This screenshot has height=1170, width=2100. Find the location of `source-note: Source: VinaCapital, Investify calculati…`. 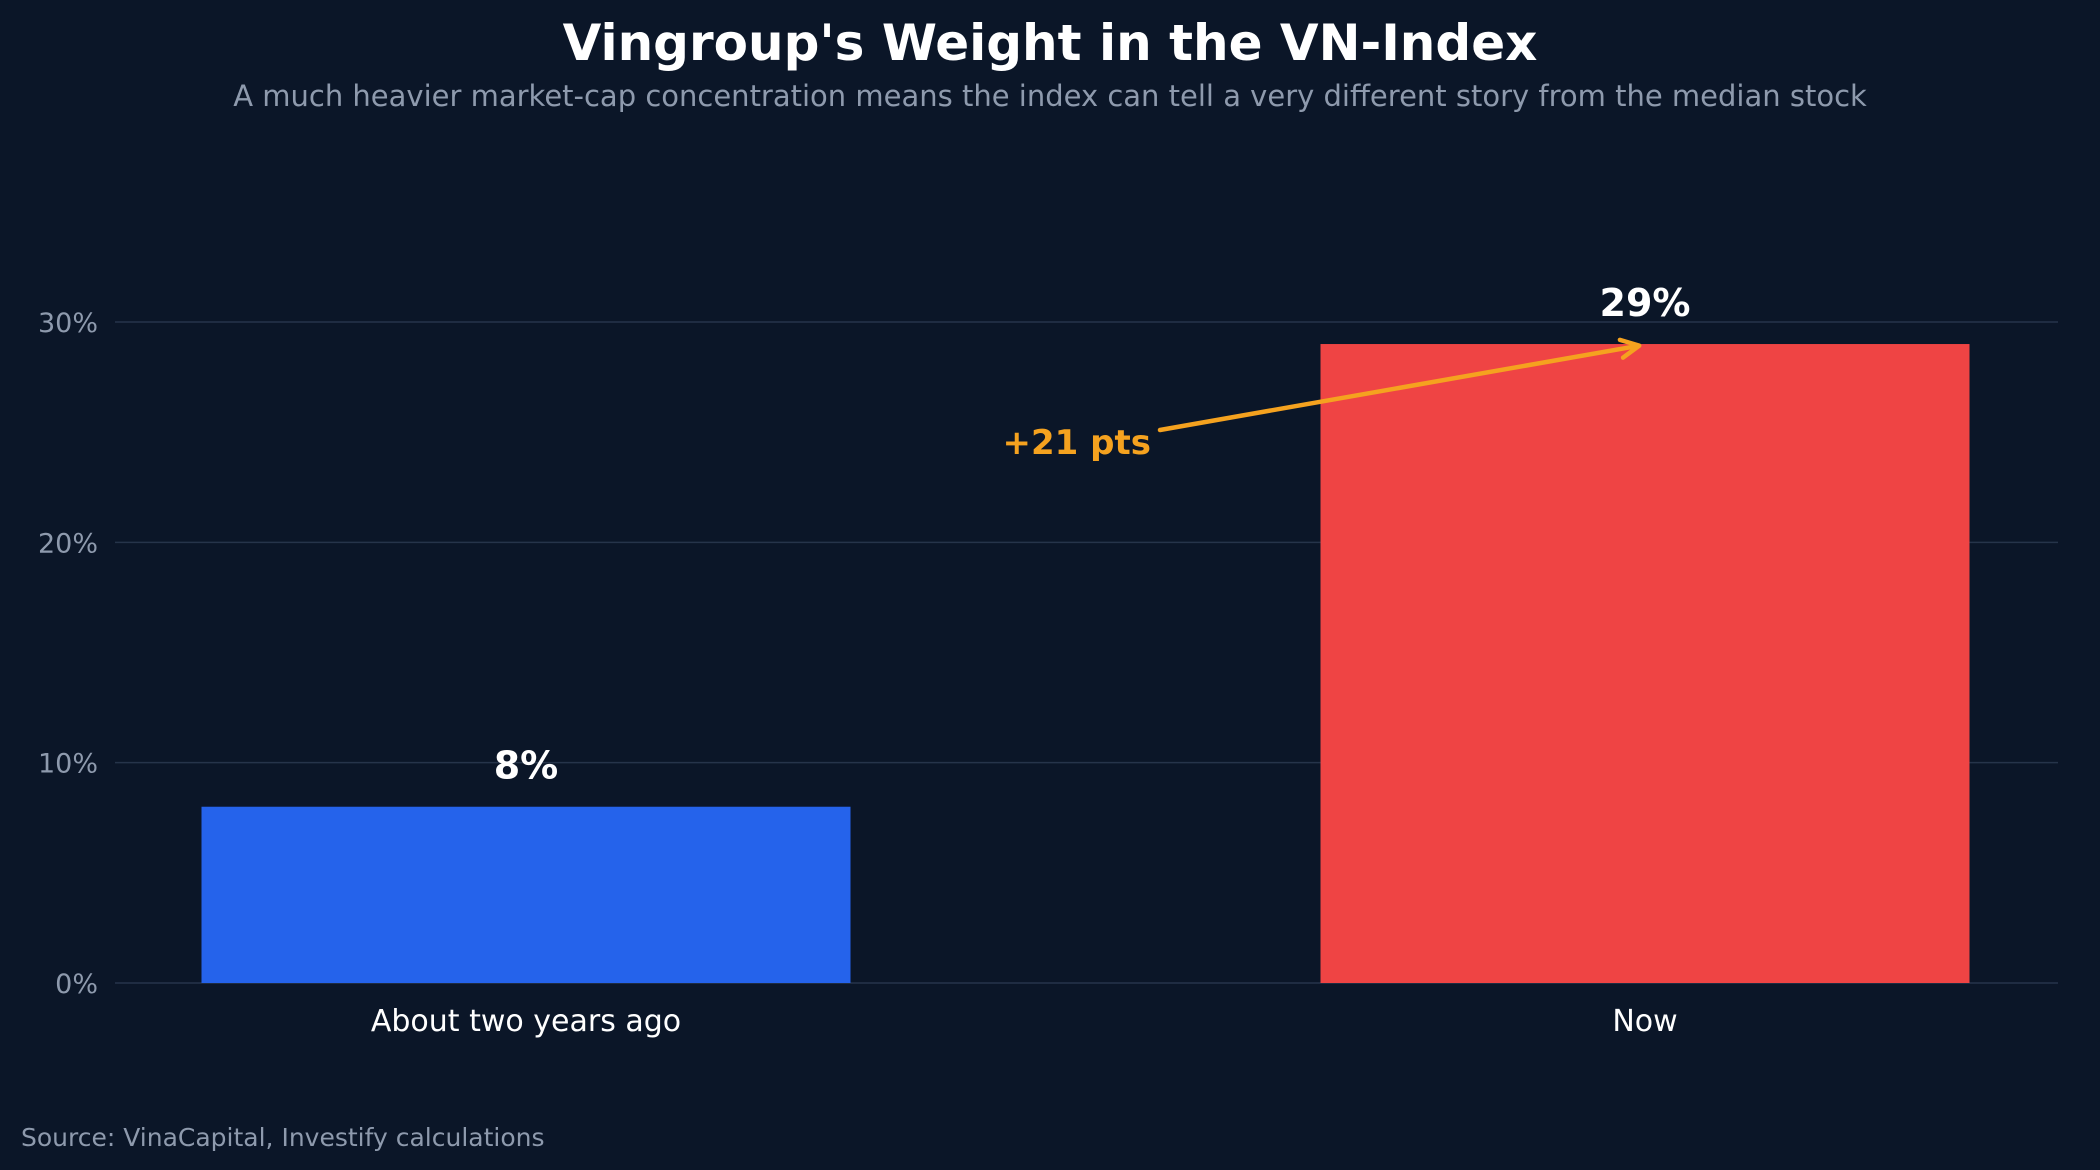

source-note: Source: VinaCapital, Investify calculati… is located at coordinates (283, 1137).